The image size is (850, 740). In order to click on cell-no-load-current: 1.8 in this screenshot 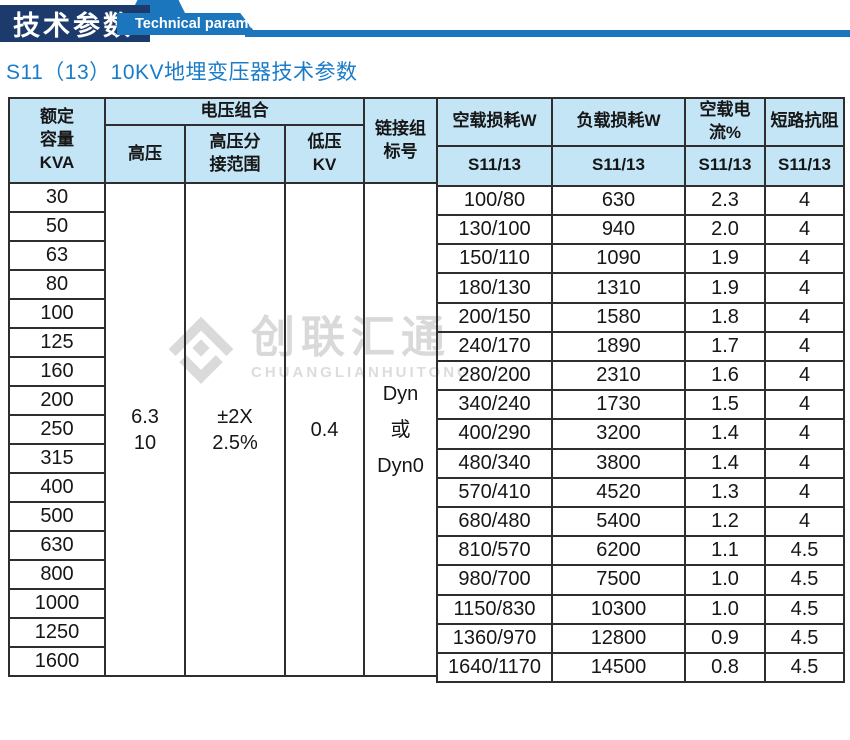, I will do `click(725, 317)`.